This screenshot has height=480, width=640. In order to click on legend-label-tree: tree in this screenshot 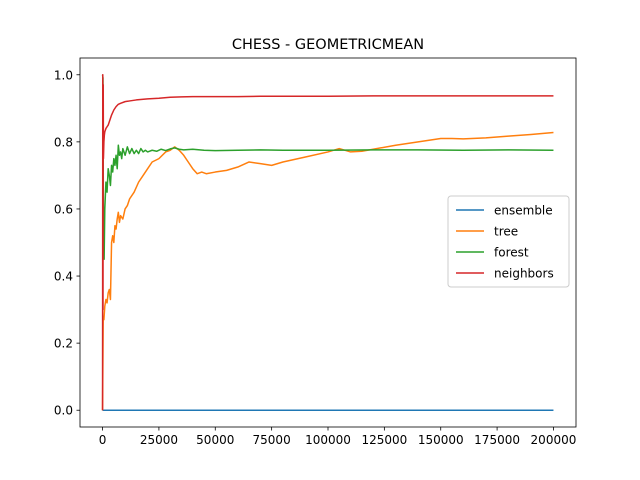, I will do `click(506, 232)`.